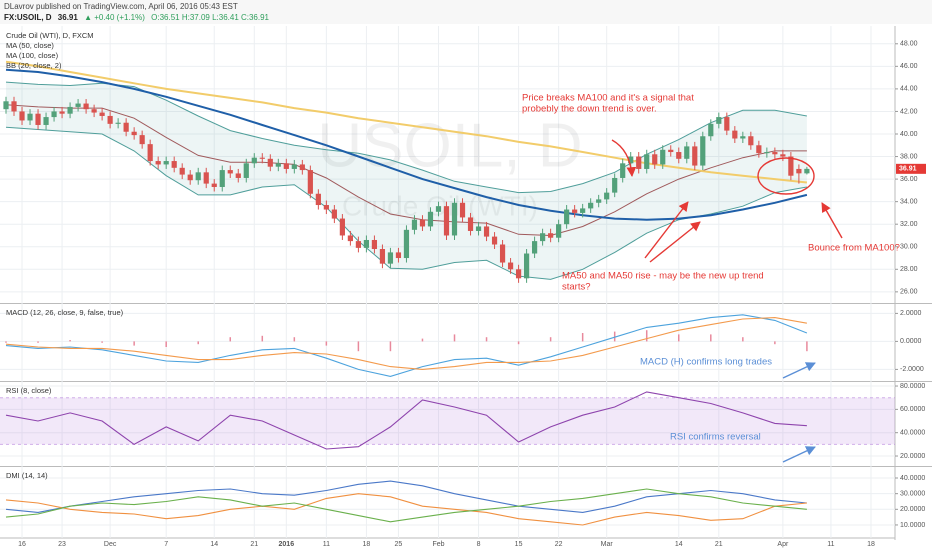  What do you see at coordinates (911, 313) in the screenshot?
I see `y-tick-label: 2.0000` at bounding box center [911, 313].